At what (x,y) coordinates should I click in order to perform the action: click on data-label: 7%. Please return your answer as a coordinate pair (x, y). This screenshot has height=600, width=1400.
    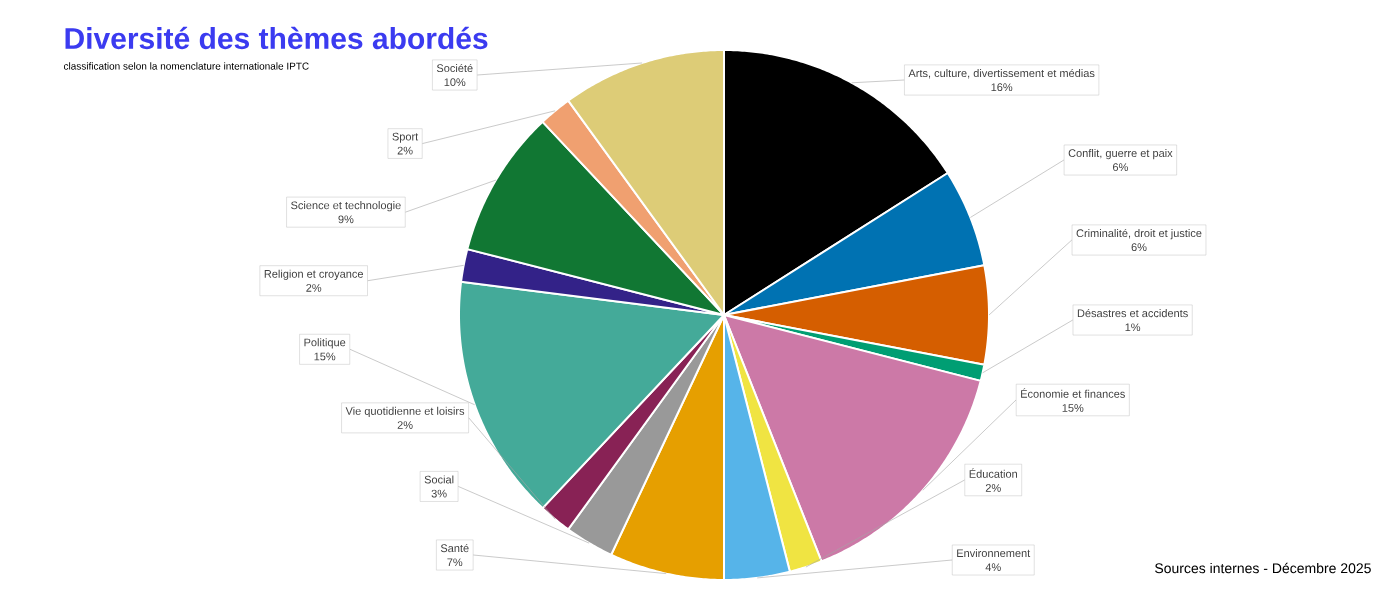
    Looking at the image, I should click on (455, 562).